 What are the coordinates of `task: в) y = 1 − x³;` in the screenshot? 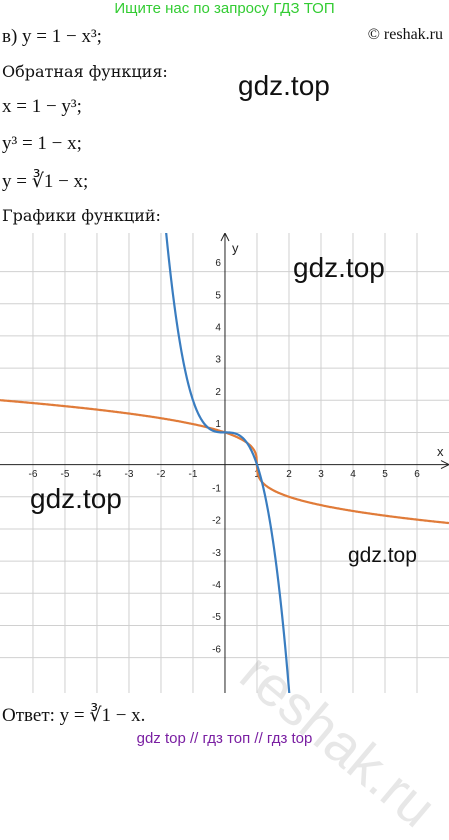 It's located at (52, 36).